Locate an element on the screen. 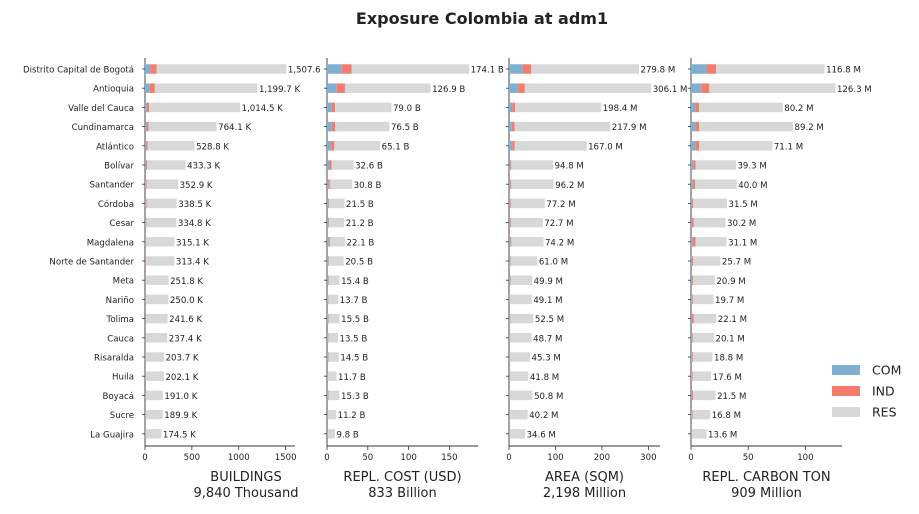 The image size is (919, 514). x-axis-sublabel: 833 Billion is located at coordinates (402, 493).